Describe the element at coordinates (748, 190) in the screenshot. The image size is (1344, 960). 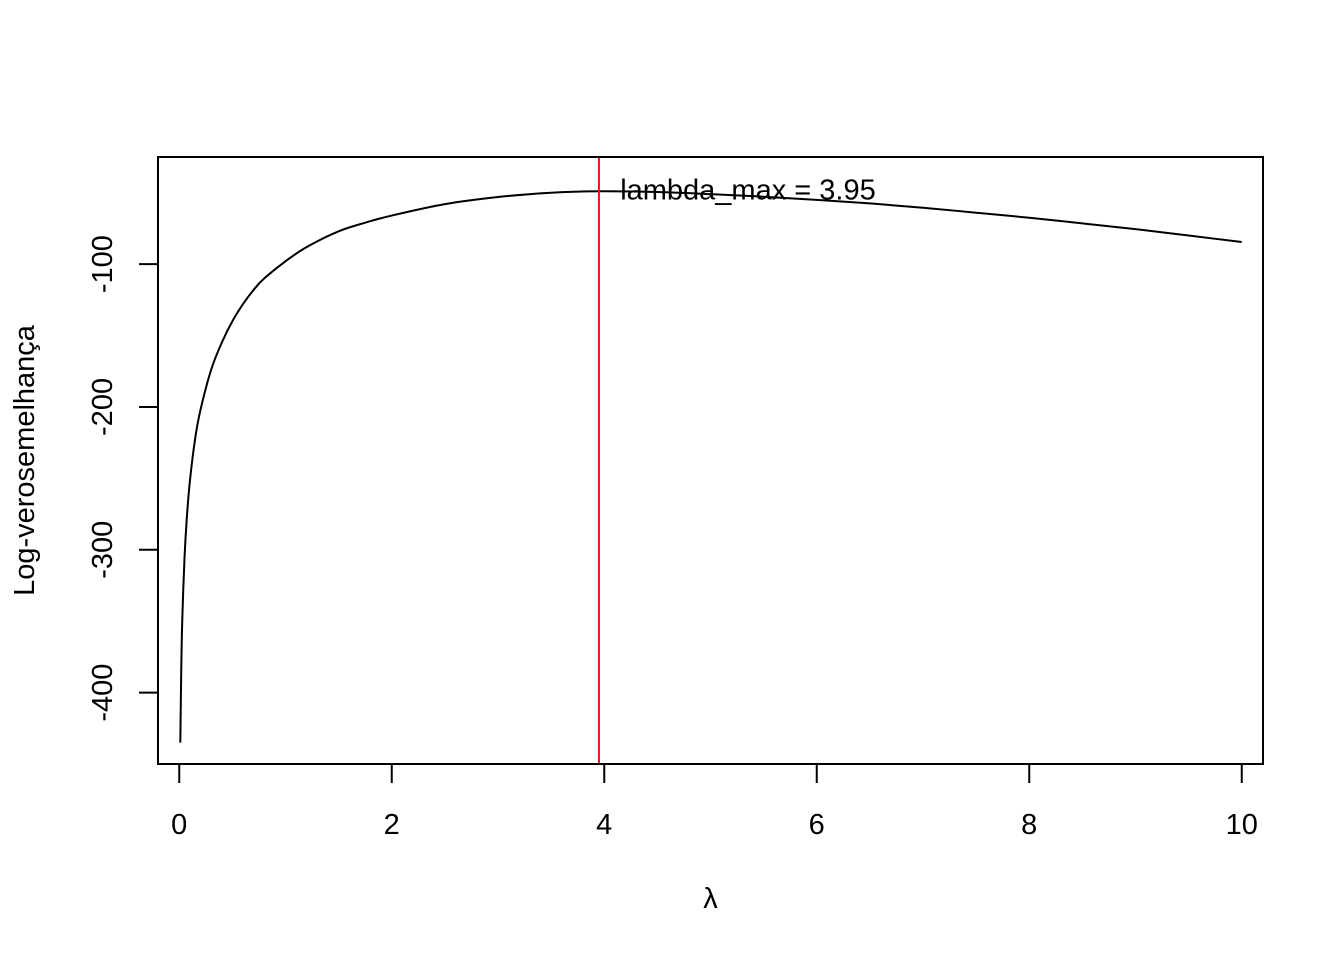
I see `annotation-lambda-max: lambda_max = 3.95` at that location.